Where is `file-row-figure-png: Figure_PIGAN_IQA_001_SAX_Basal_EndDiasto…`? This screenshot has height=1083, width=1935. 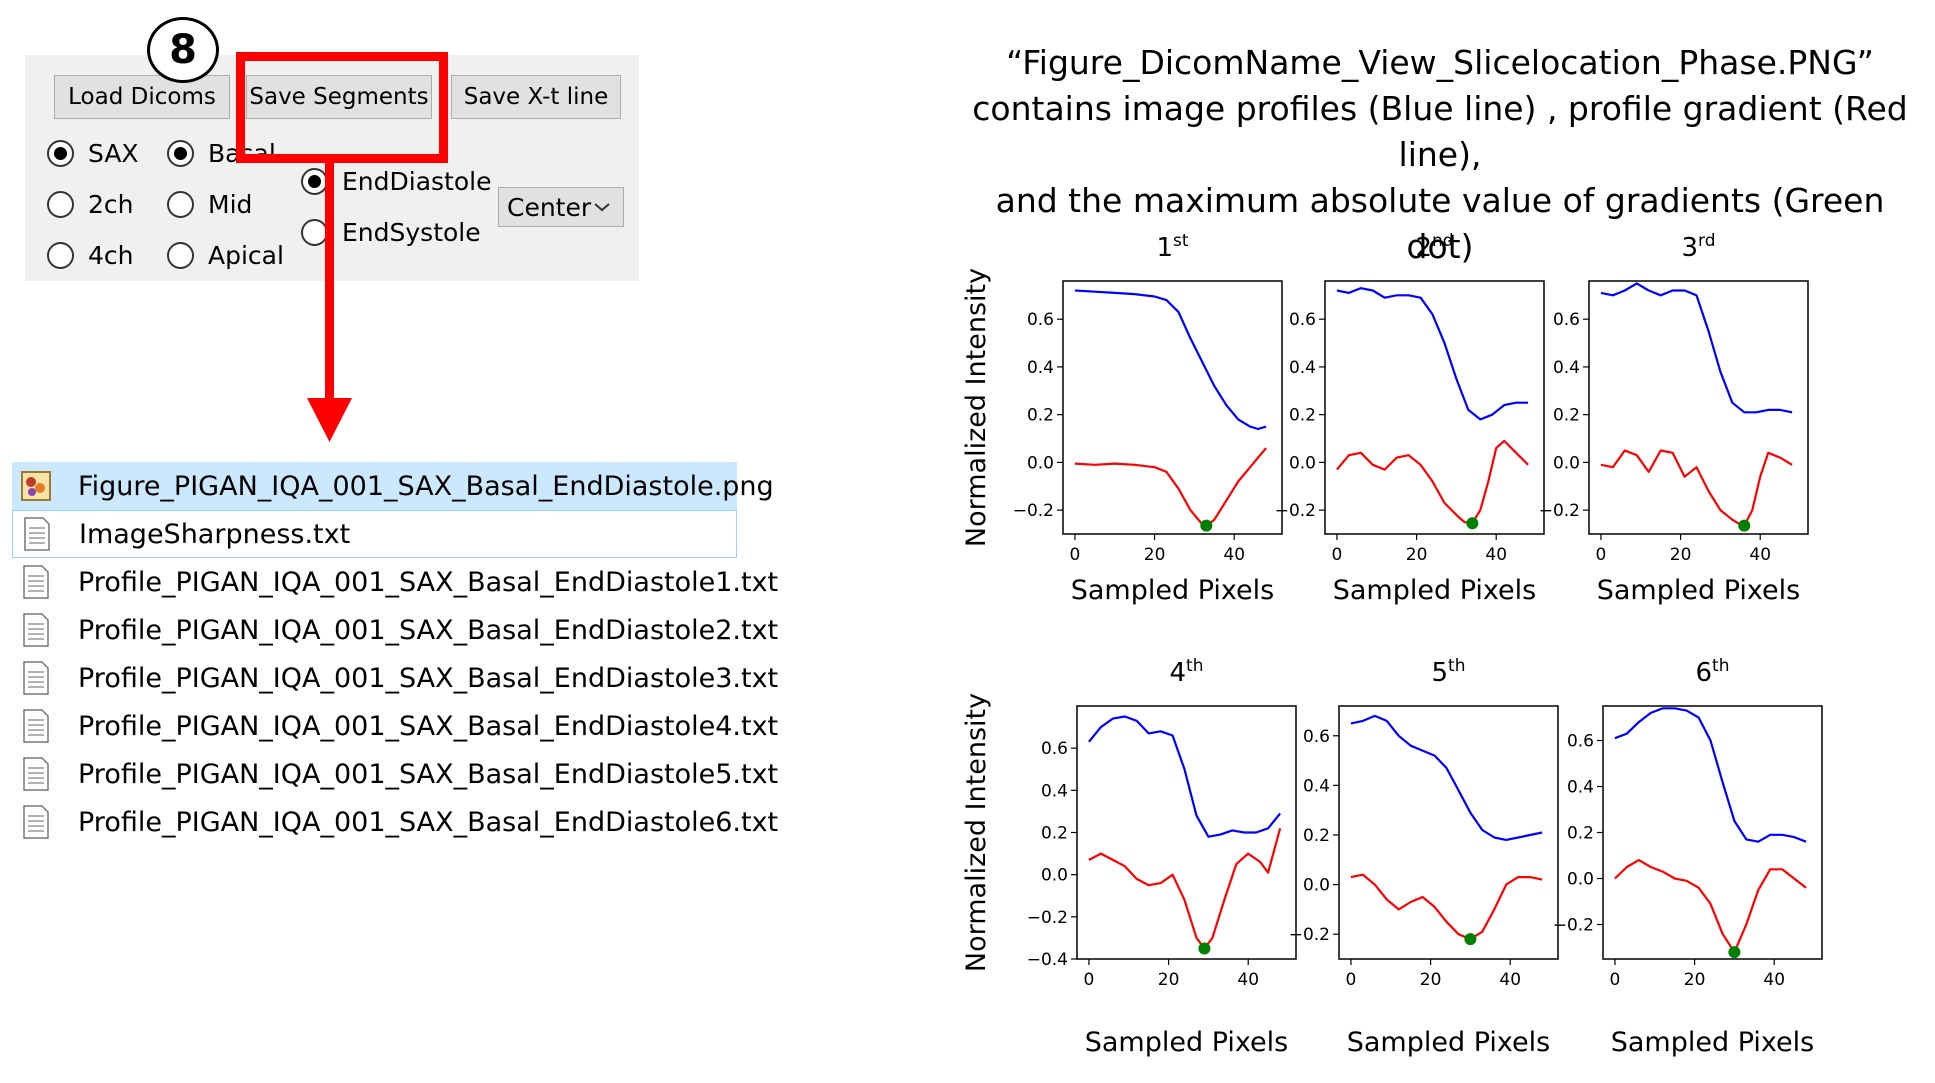 file-row-figure-png: Figure_PIGAN_IQA_001_SAX_Basal_EndDiasto… is located at coordinates (393, 486).